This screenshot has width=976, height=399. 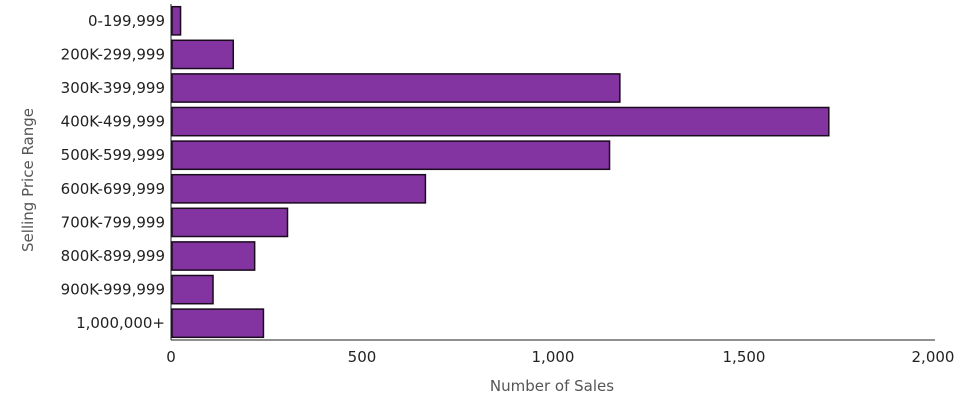 What do you see at coordinates (744, 357) in the screenshot?
I see `x-tick-label: 1,500` at bounding box center [744, 357].